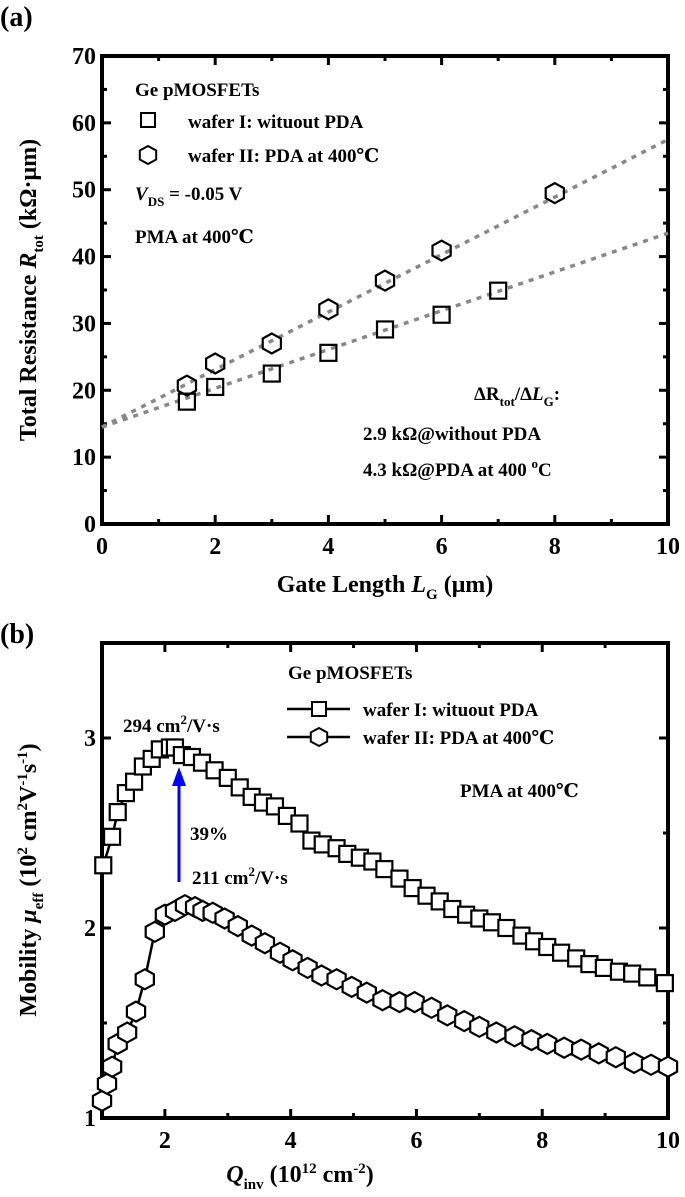 The height and width of the screenshot is (1197, 685). Describe the element at coordinates (194, 237) in the screenshot. I see `panel-a-pma-label: PMA at 400℃` at that location.